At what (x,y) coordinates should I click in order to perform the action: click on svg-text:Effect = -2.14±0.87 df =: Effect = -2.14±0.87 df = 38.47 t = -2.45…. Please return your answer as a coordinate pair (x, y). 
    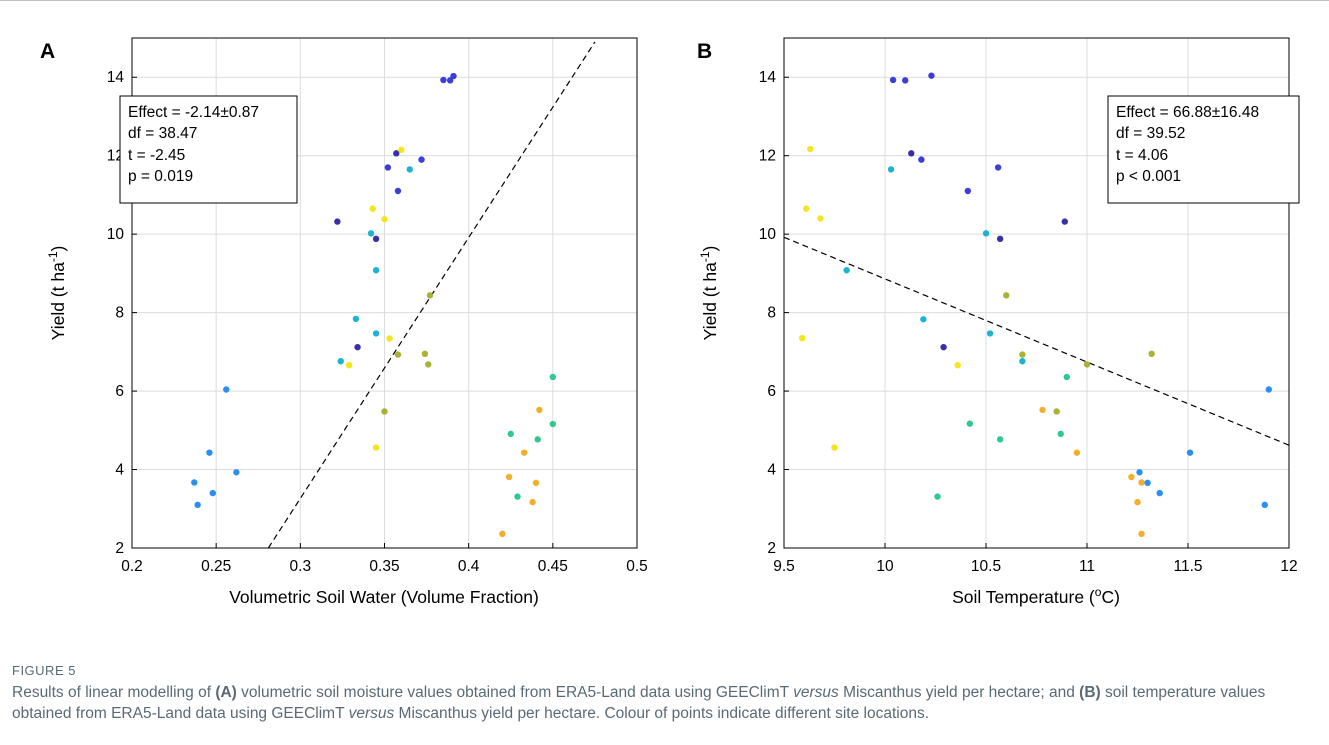
    Looking at the image, I should click on (195, 144).